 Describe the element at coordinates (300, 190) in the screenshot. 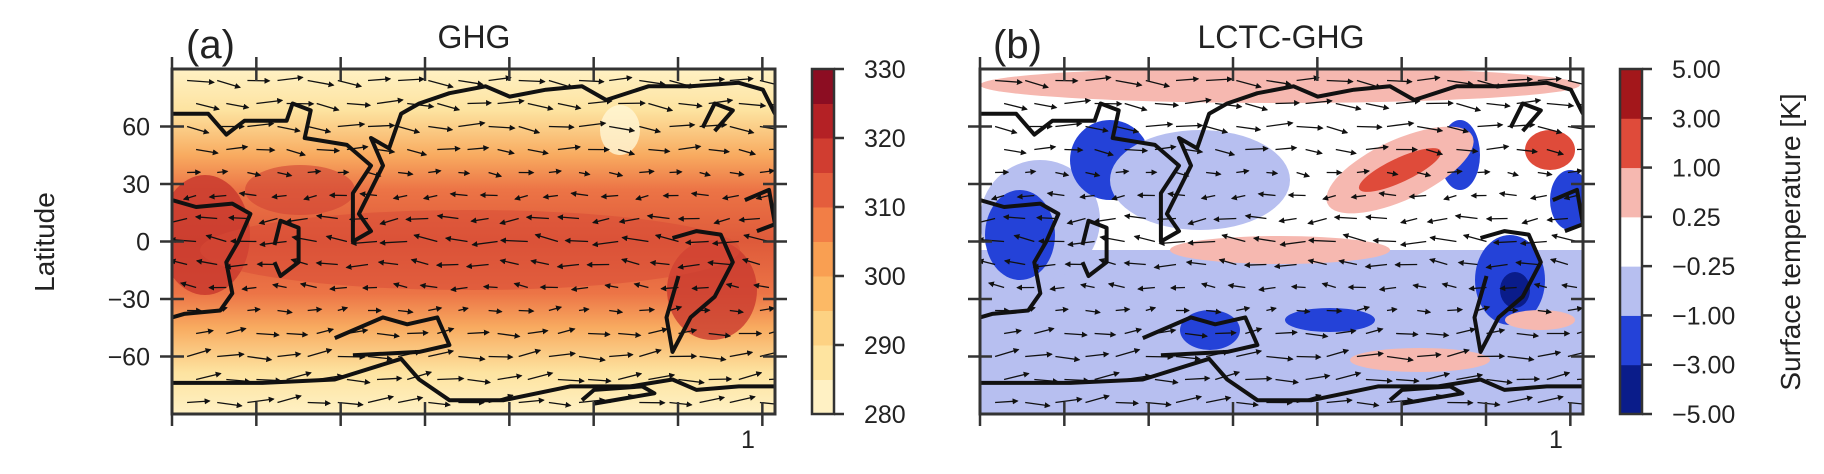

I see `warm-patch-east-africa` at that location.